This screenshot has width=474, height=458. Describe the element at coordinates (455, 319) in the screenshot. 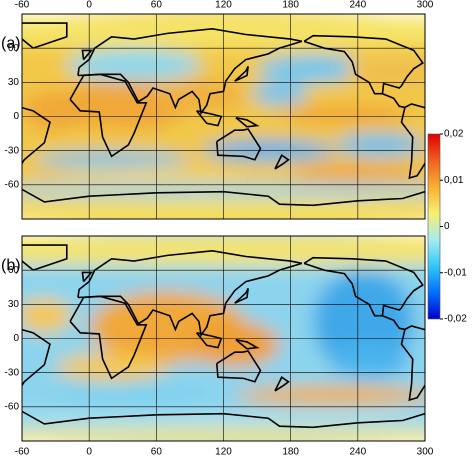

I see `colorbar-tick-label: -0,02` at that location.